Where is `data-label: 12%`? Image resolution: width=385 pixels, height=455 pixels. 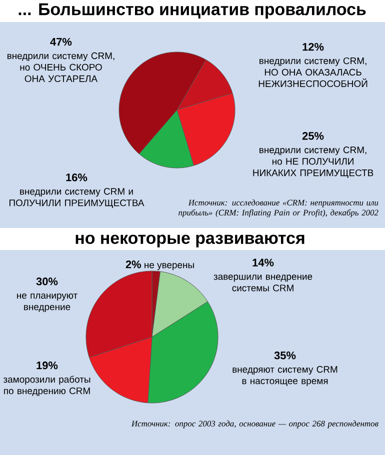
data-label: 12% is located at coordinates (313, 46).